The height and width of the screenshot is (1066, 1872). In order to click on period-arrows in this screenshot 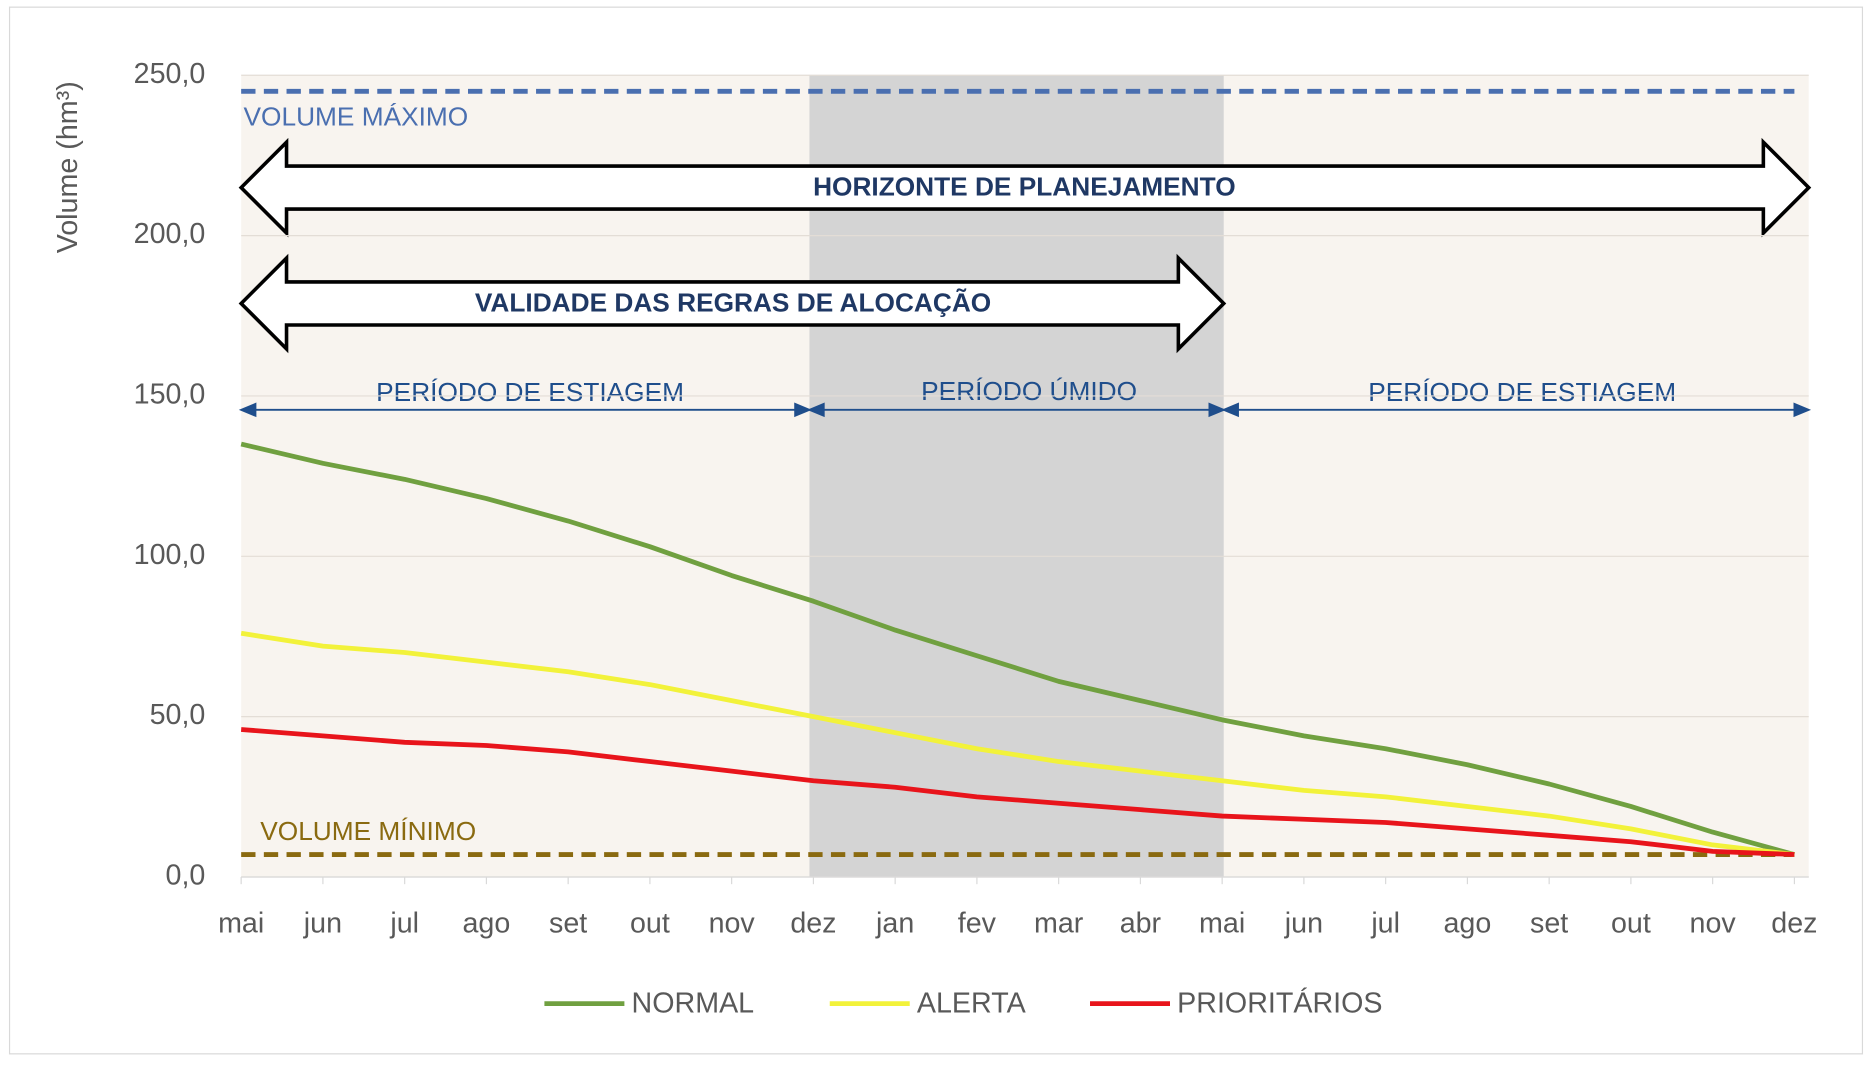, I will do `click(1025, 410)`.